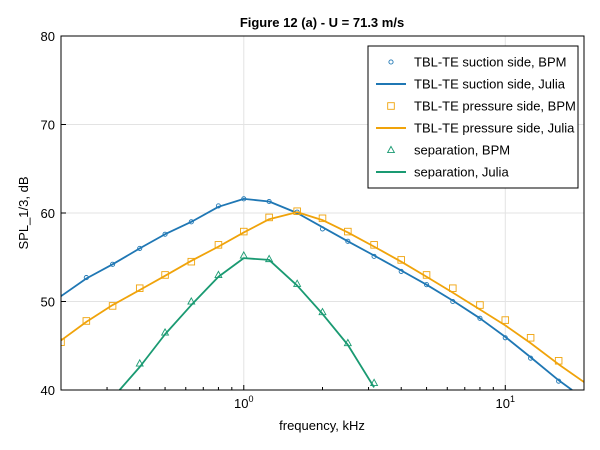  I want to click on legend-item: separation, BPM, so click(448, 150).